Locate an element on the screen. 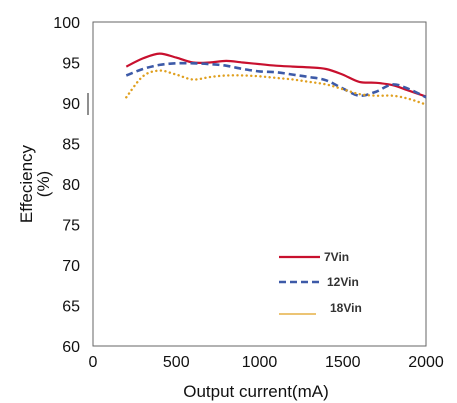 The width and height of the screenshot is (457, 403). legend-label-18vin: 18Vin is located at coordinates (346, 308).